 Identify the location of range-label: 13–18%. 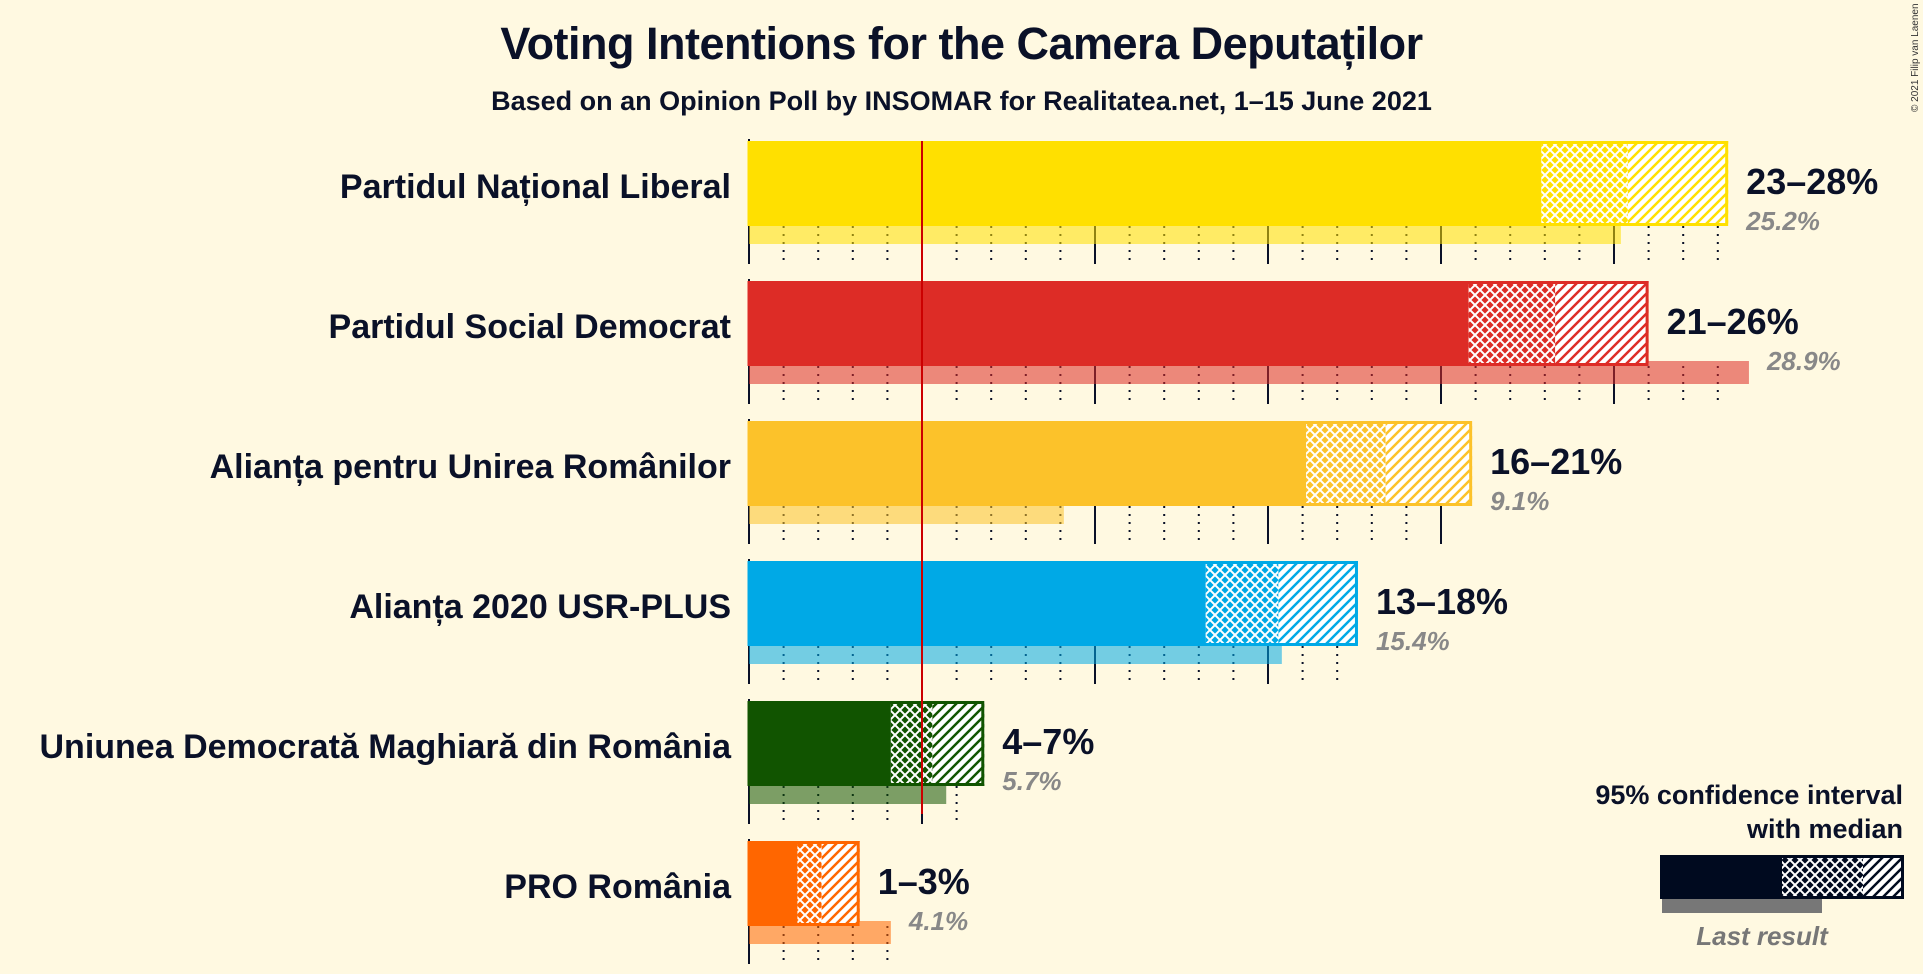
(1442, 601).